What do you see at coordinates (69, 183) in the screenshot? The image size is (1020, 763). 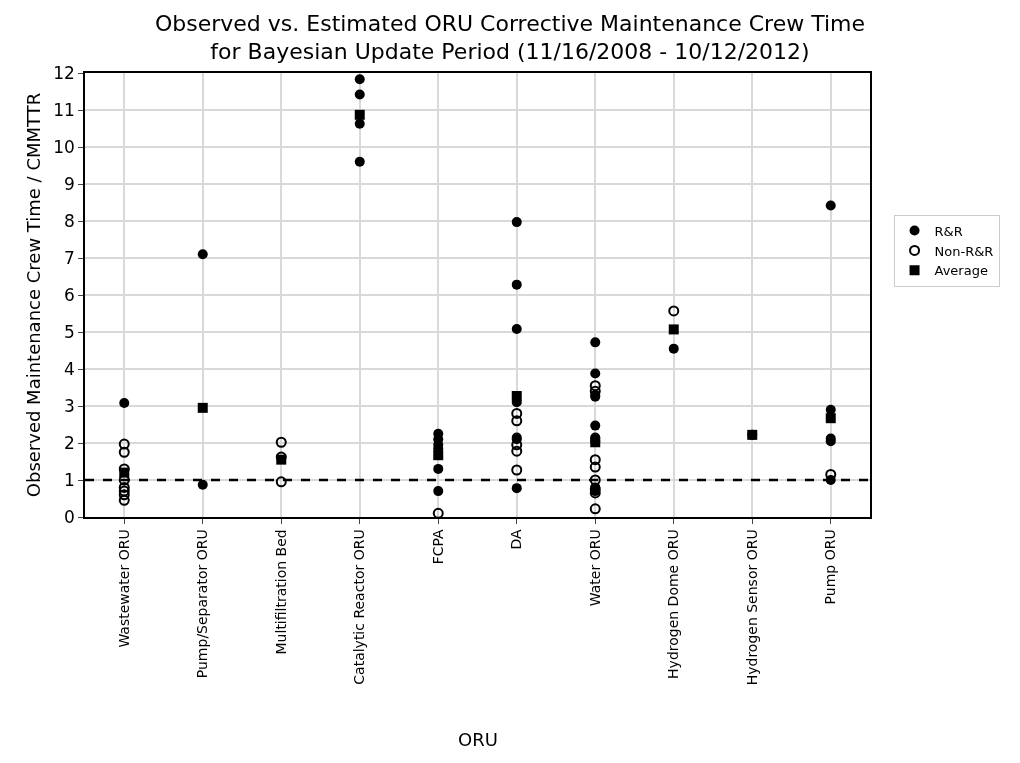 I see `y-tick-label: 9` at bounding box center [69, 183].